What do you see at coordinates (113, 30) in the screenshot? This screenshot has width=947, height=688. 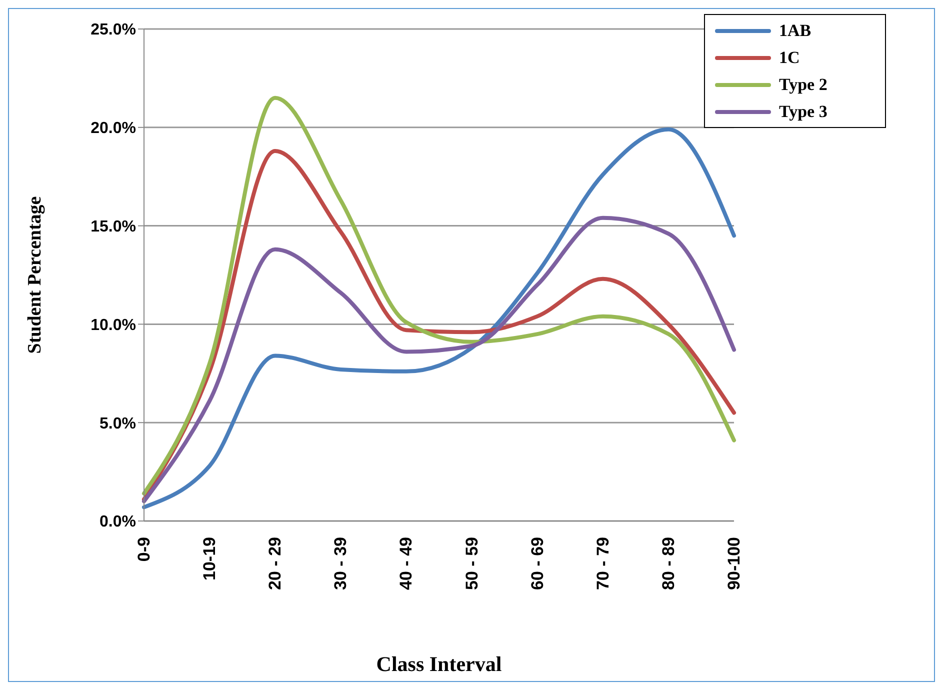 I see `y-tick-label: 25.0%` at bounding box center [113, 30].